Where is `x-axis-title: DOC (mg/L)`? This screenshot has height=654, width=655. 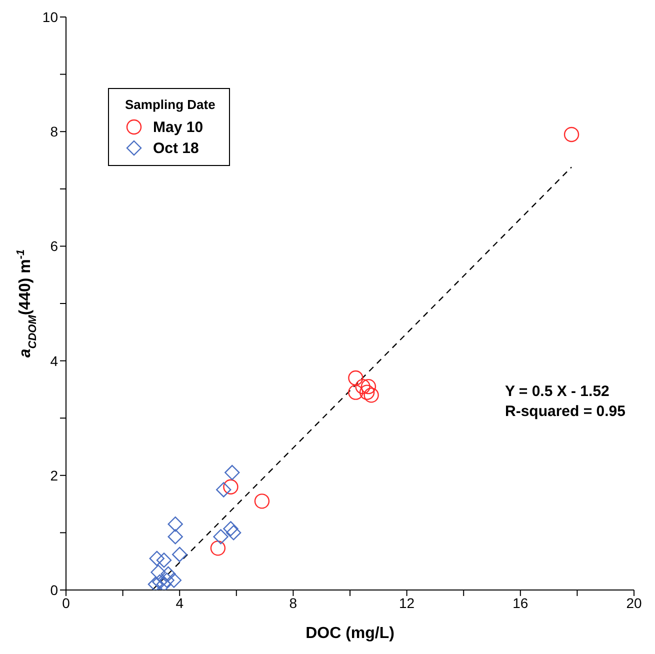 x-axis-title: DOC (mg/L) is located at coordinates (350, 633).